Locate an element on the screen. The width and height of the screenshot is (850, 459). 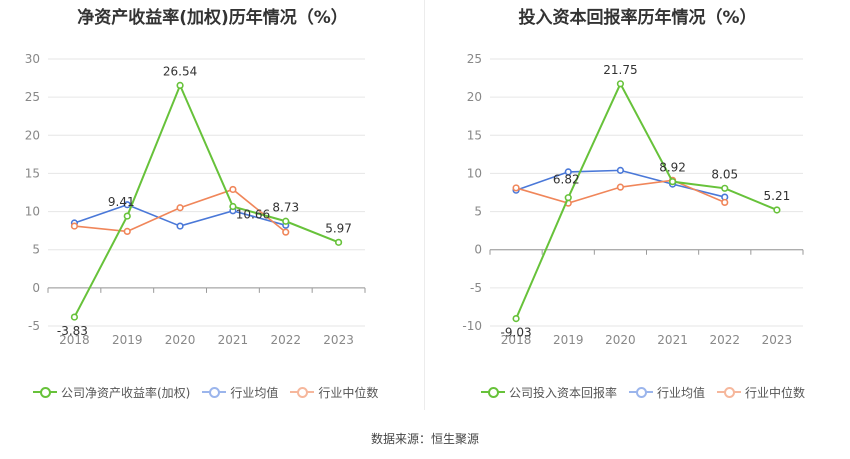
data-source-note: 数据来源：恒生聚源 is located at coordinates (424, 439).